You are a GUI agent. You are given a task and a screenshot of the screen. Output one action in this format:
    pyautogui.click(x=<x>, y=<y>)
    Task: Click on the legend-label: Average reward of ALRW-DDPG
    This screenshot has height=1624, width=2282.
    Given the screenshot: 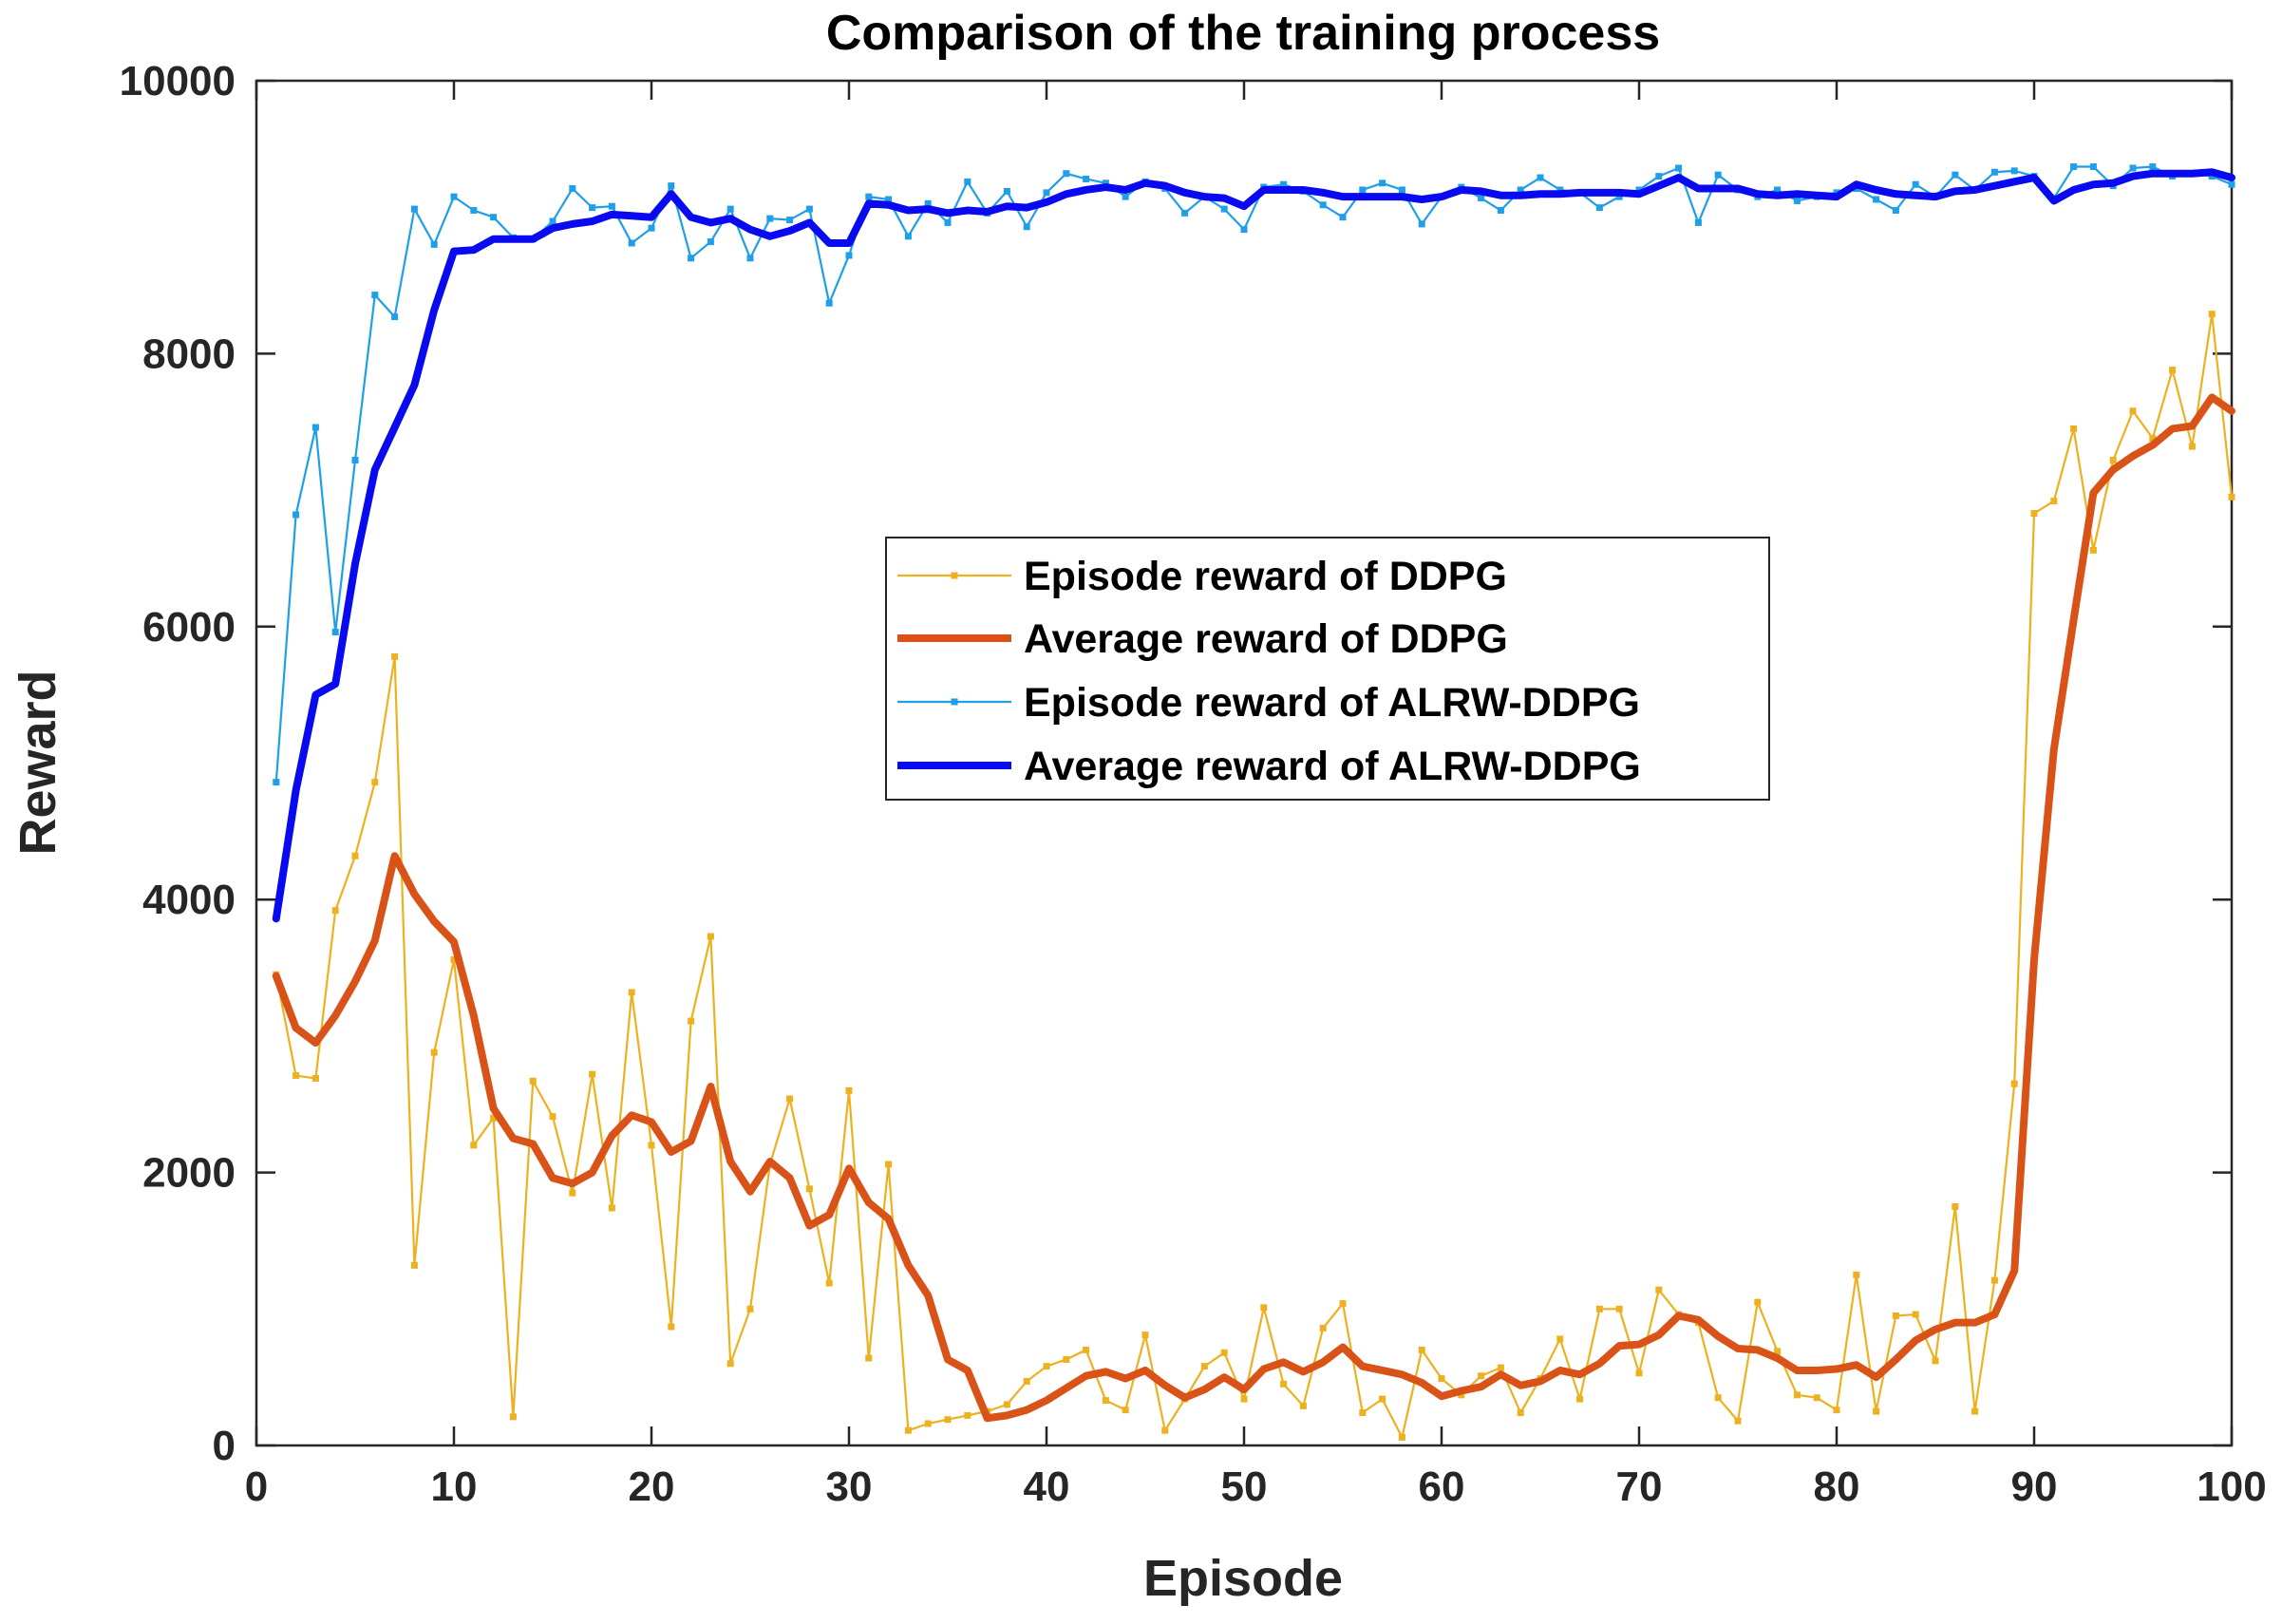 What is the action you would take?
    pyautogui.click(x=1332, y=766)
    